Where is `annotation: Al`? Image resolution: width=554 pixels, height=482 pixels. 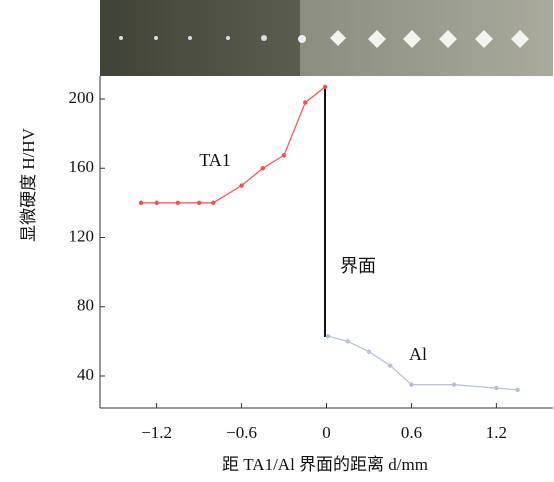 annotation: Al is located at coordinates (418, 354).